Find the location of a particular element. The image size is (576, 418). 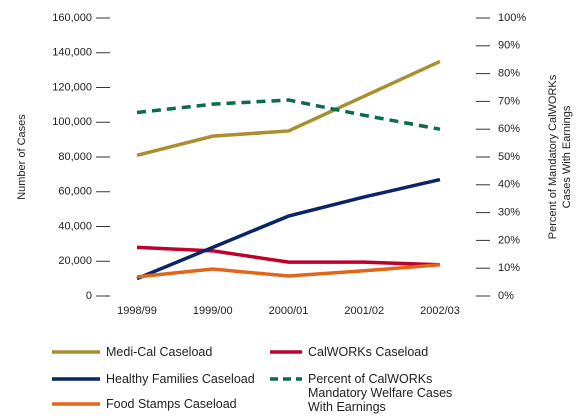

y2-tick-label: 50% is located at coordinates (509, 157).